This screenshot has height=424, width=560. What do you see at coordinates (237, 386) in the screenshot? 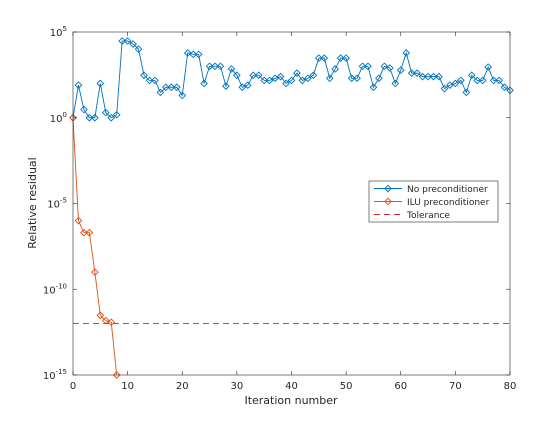
I see `x-tick-label: 30` at bounding box center [237, 386].